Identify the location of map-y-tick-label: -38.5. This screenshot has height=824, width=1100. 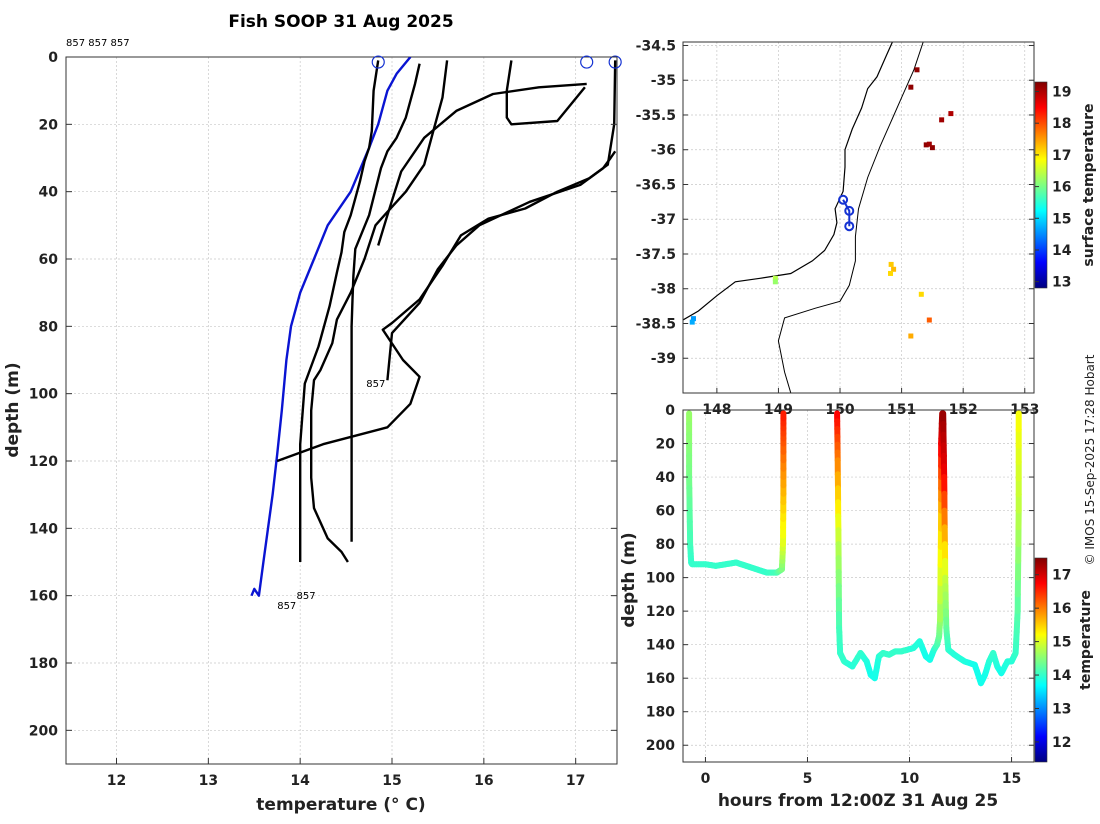
(656, 324).